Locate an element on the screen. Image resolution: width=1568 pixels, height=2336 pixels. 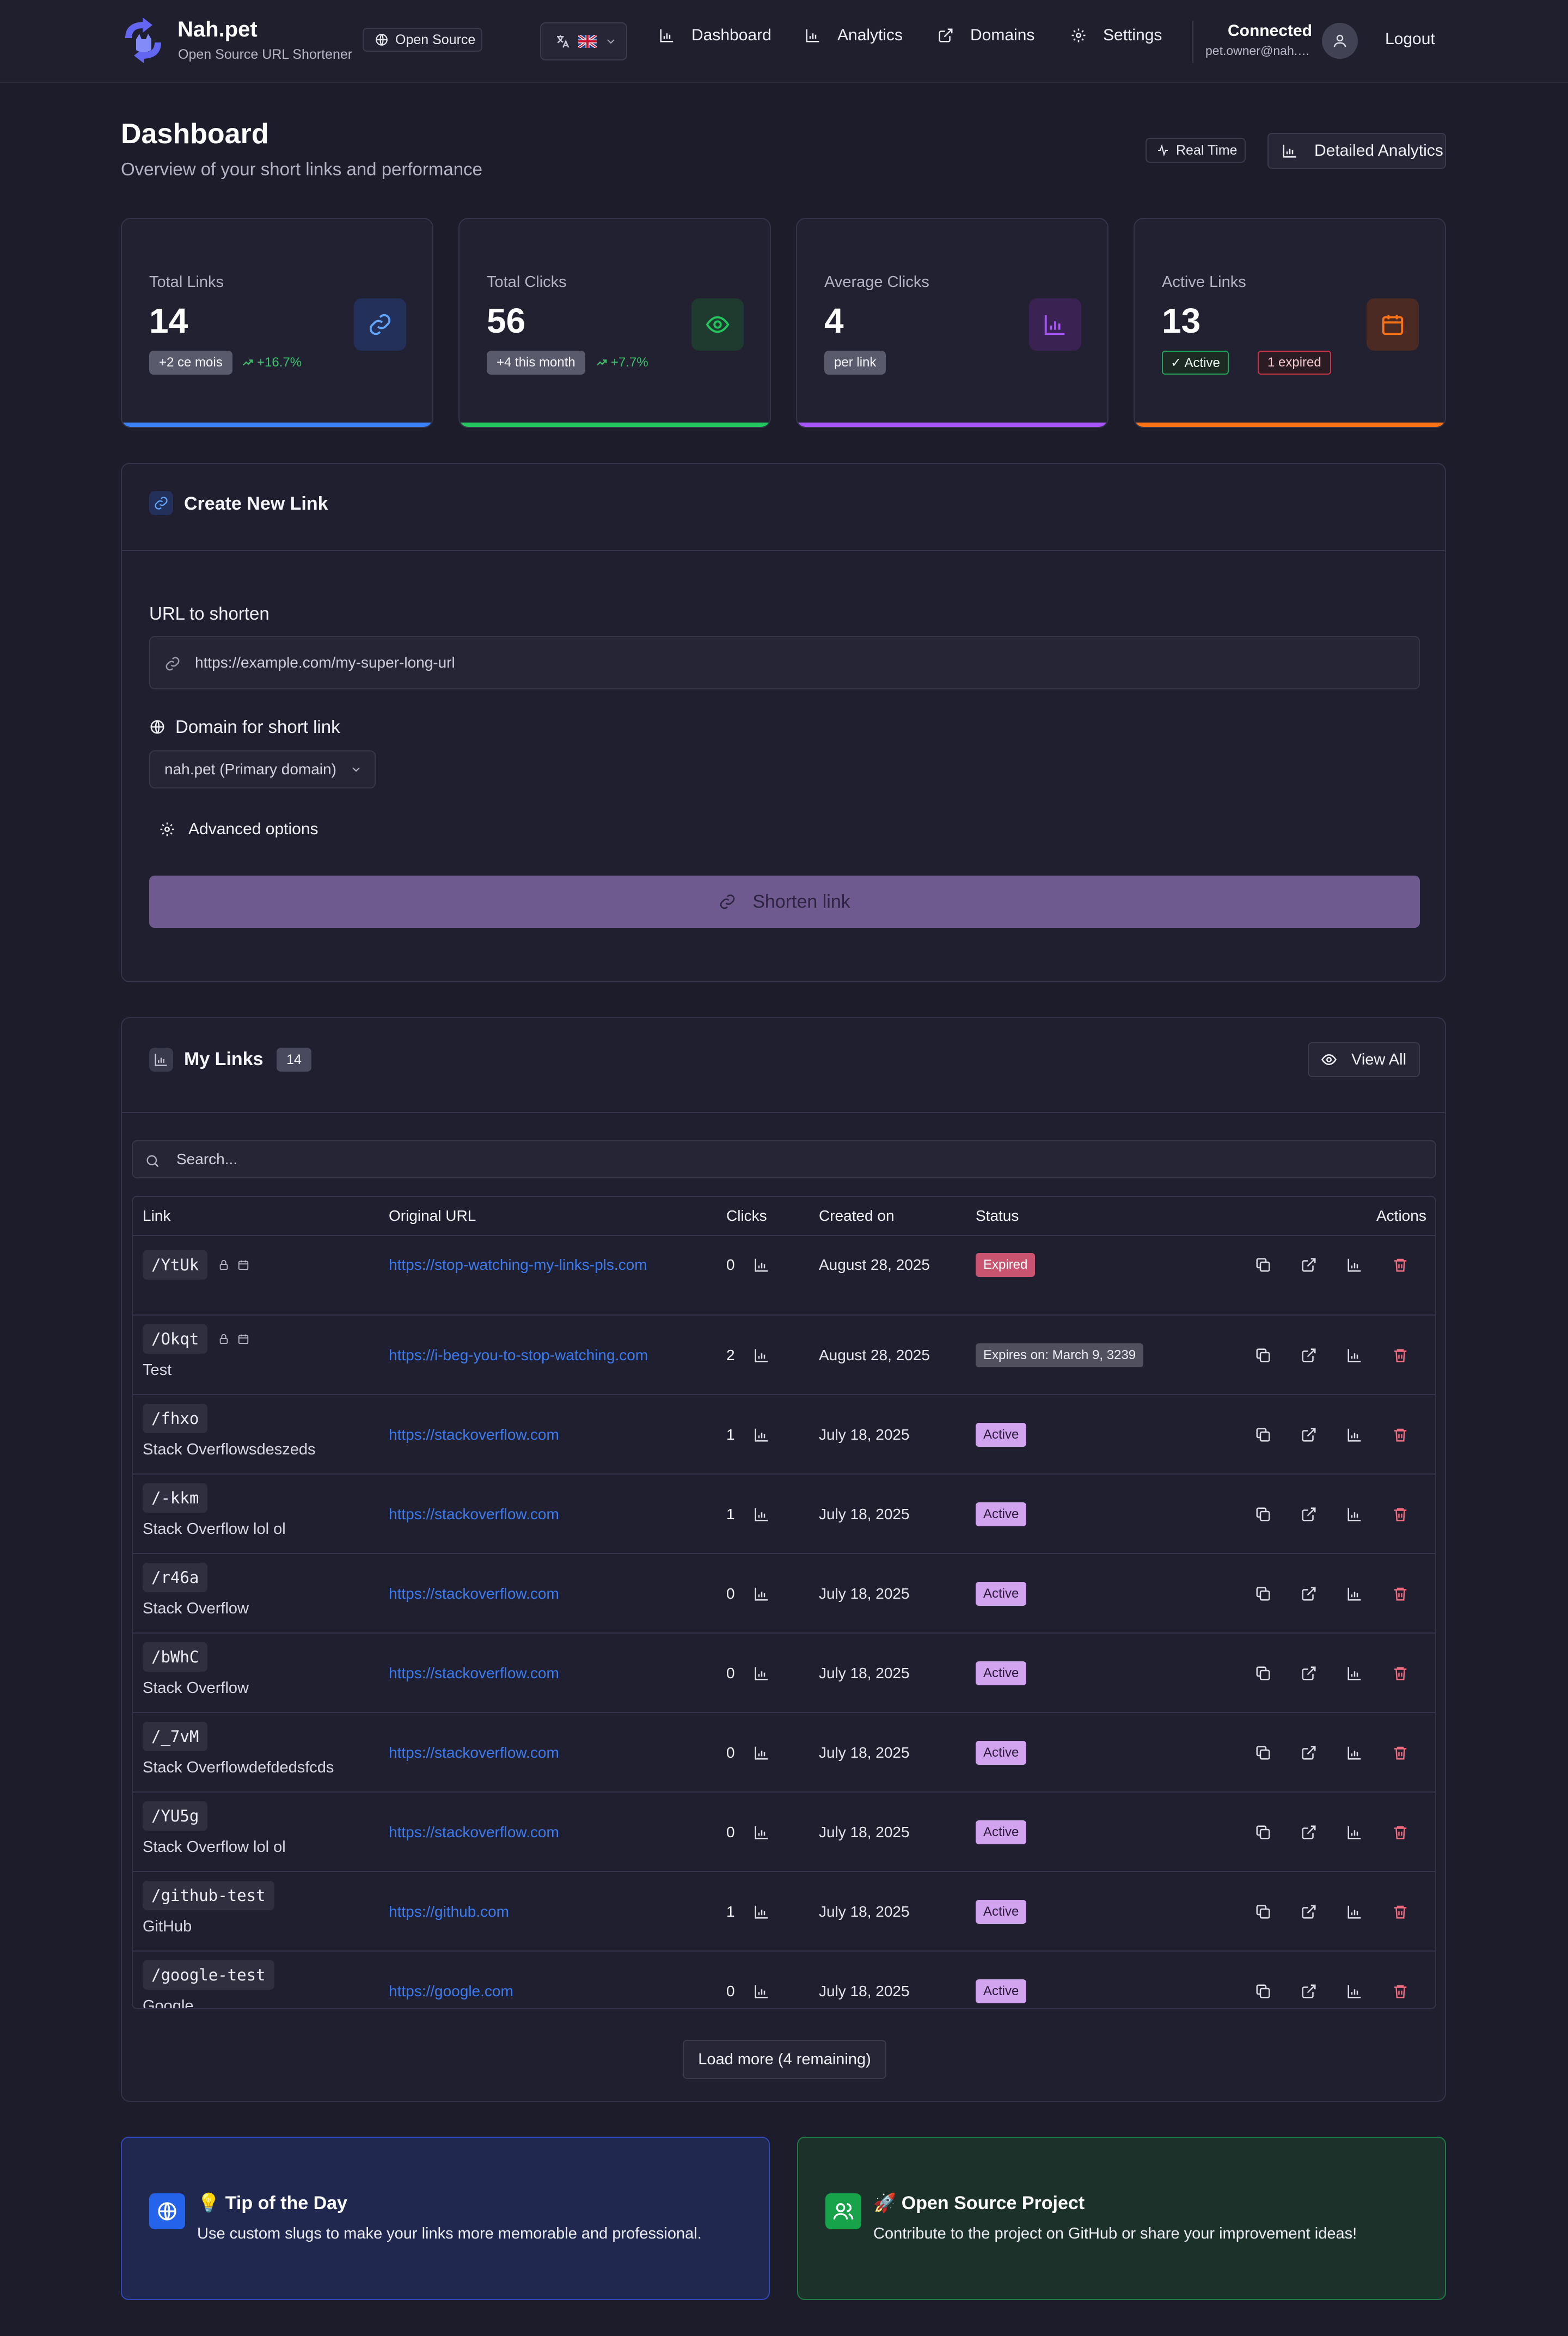
original-url-link: https://github.com is located at coordinates (449, 1911).